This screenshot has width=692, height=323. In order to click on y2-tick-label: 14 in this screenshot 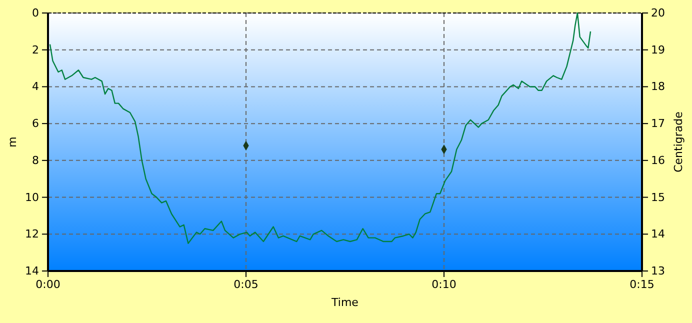, I will do `click(658, 234)`.